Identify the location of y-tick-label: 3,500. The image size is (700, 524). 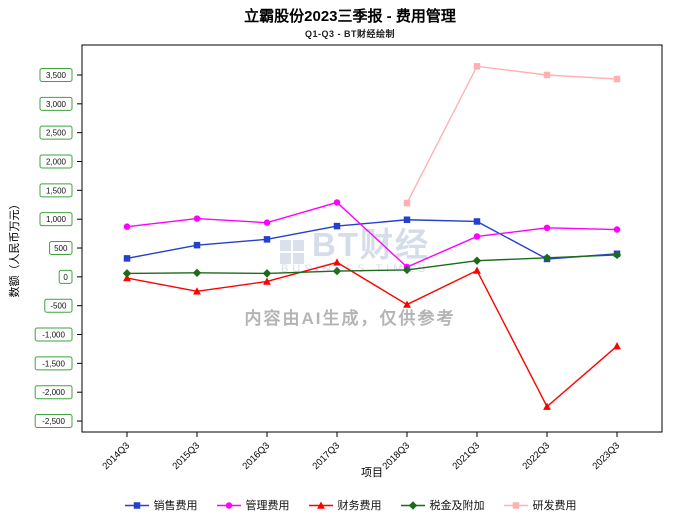
(56, 75).